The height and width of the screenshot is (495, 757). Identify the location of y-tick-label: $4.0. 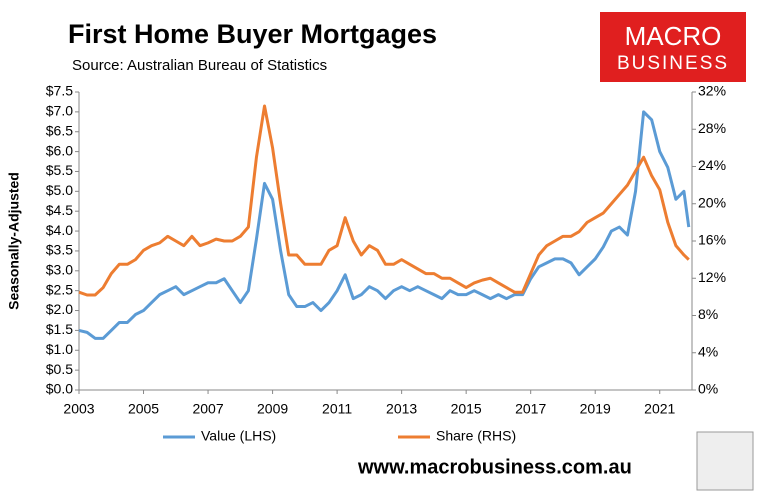
(59, 230).